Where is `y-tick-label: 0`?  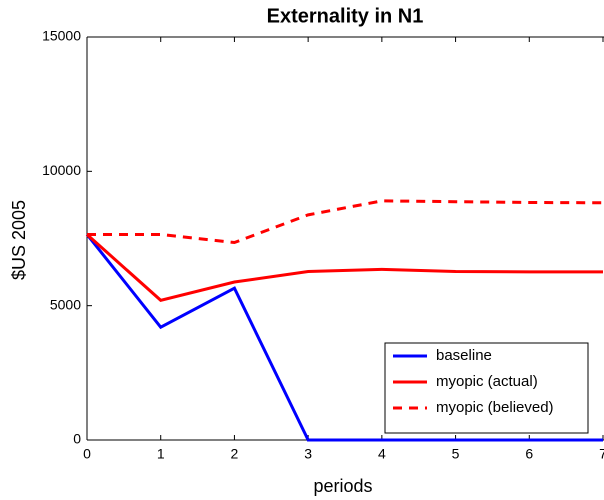 y-tick-label: 0 is located at coordinates (77, 439).